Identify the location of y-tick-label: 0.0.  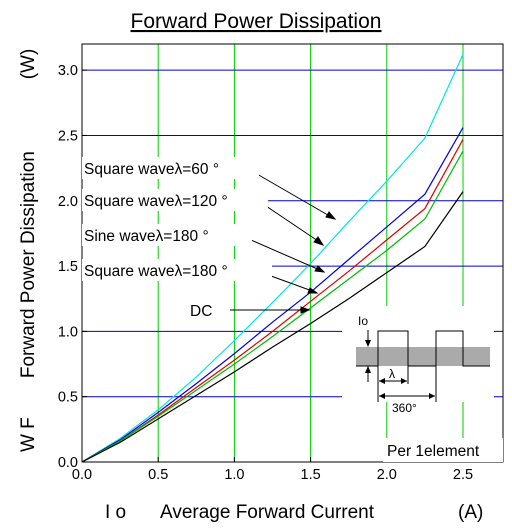
(68, 463).